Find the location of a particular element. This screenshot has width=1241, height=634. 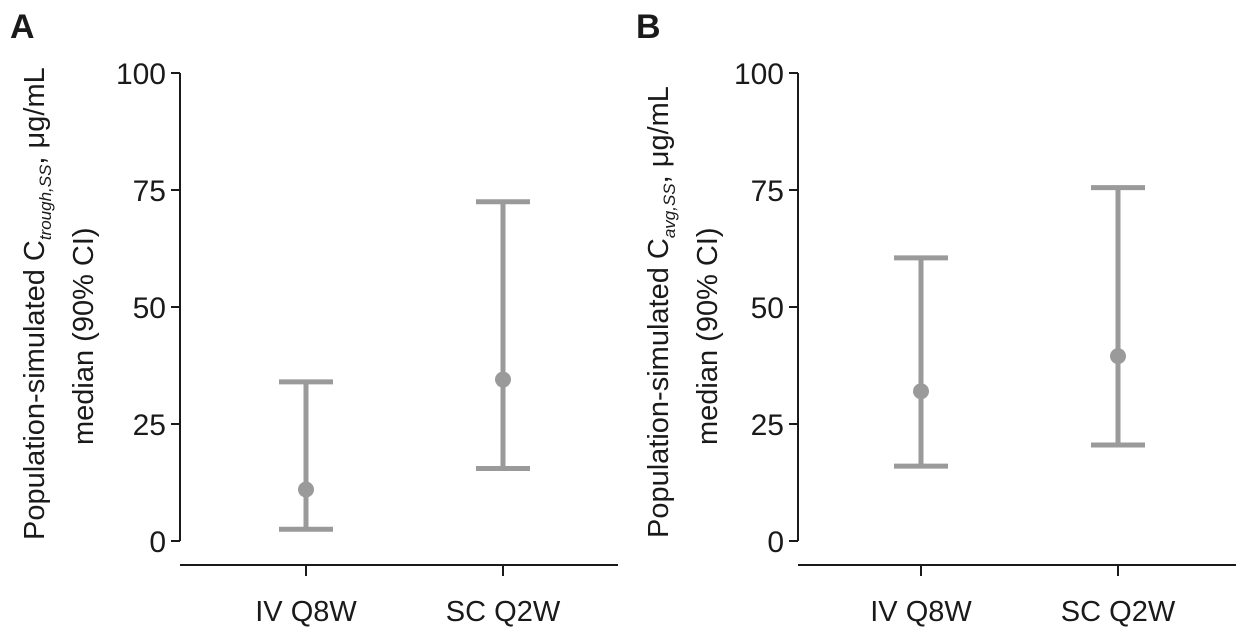

panel-letter-a: A is located at coordinates (22, 27).